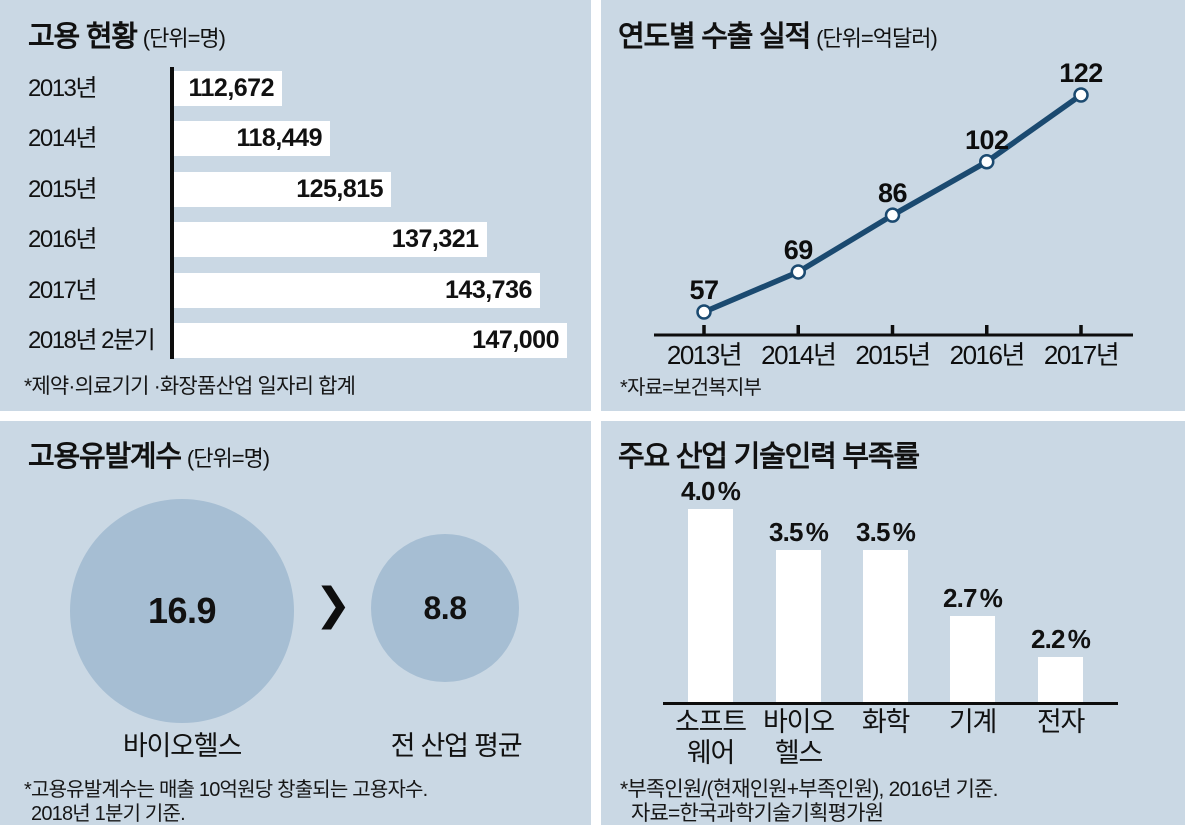  I want to click on employment-bar: 118,449, so click(252, 139).